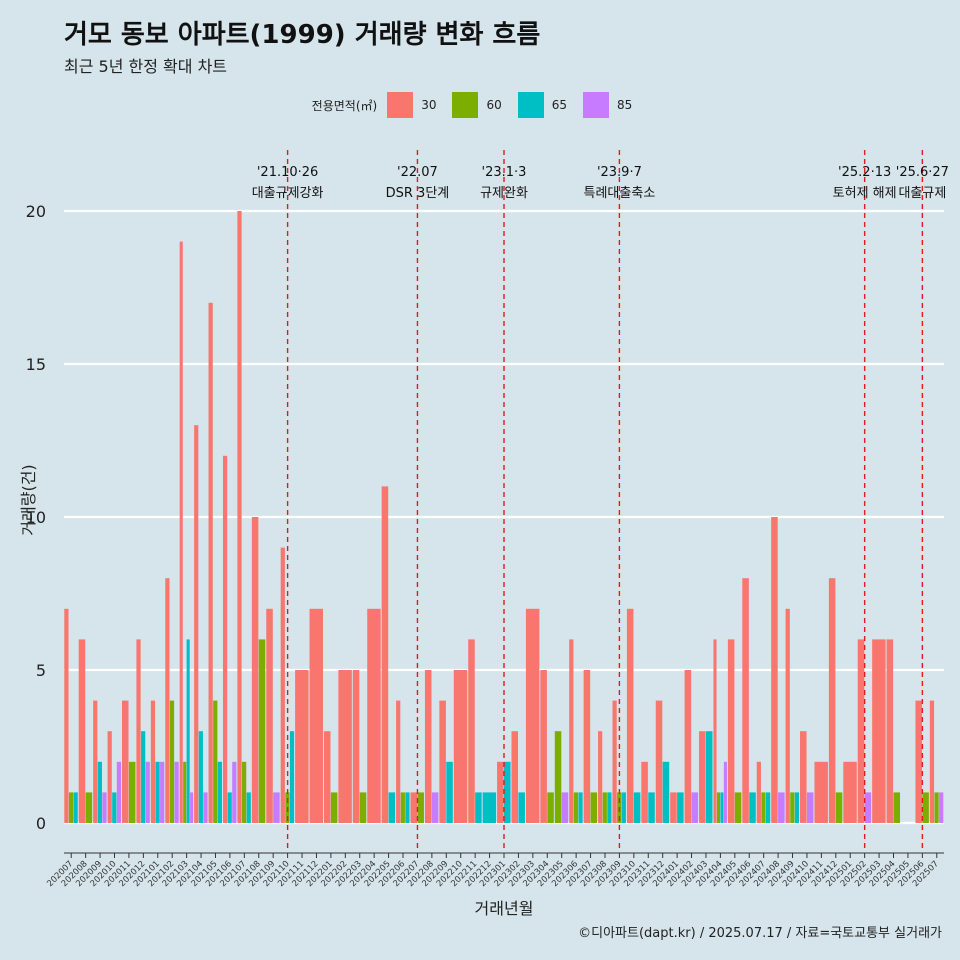 The image size is (960, 960). What do you see at coordinates (36, 211) in the screenshot?
I see `y-tick-label-20: 20` at bounding box center [36, 211].